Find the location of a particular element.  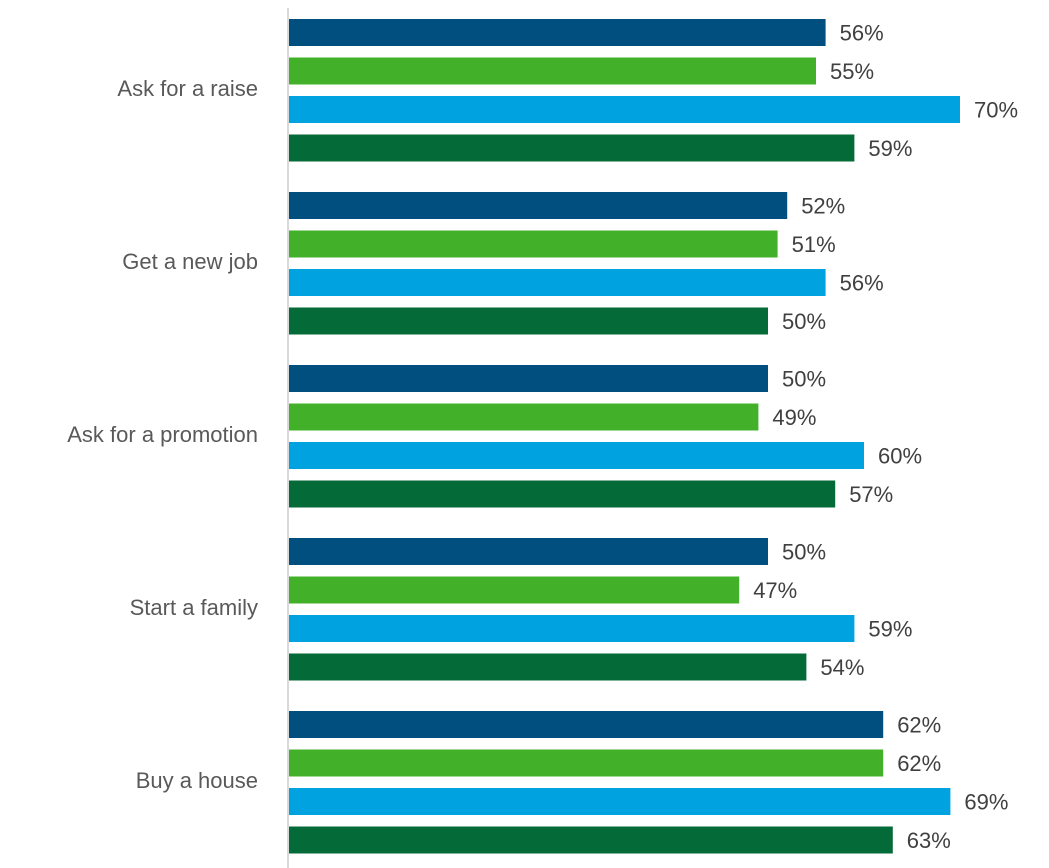

data-label: 47% is located at coordinates (775, 590).